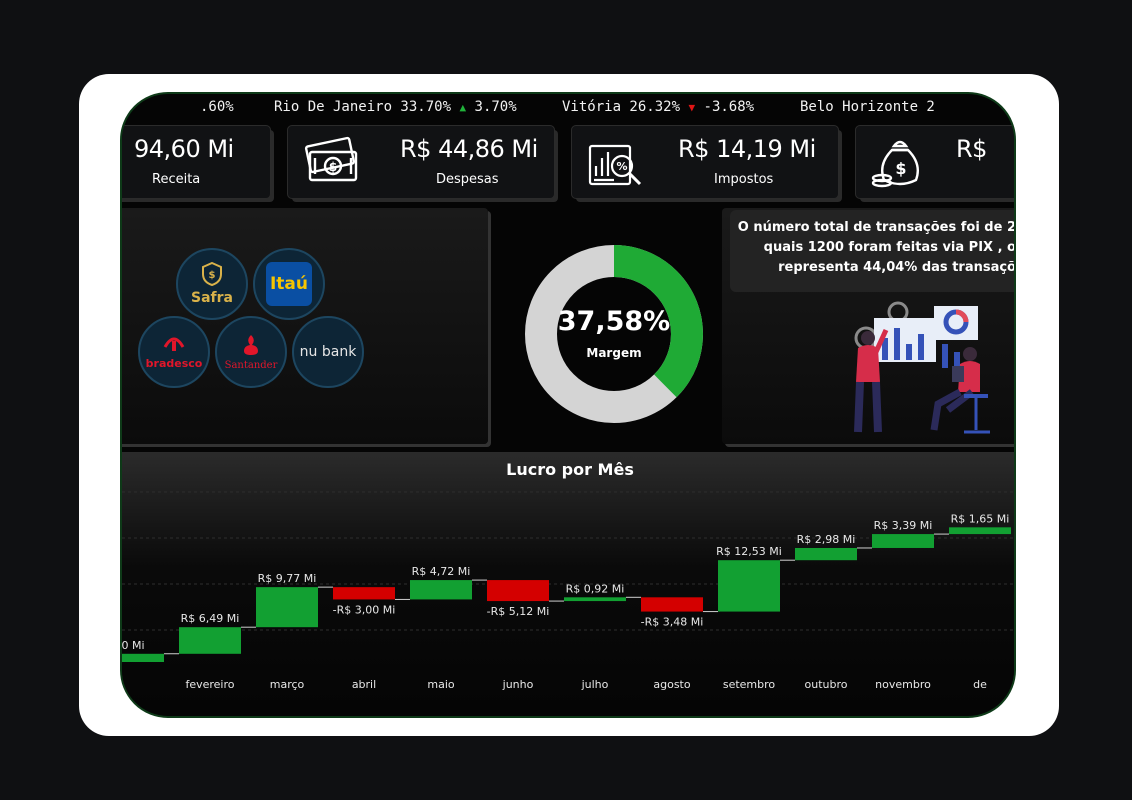 The image size is (1132, 800). I want to click on donut-svg, so click(614, 334).